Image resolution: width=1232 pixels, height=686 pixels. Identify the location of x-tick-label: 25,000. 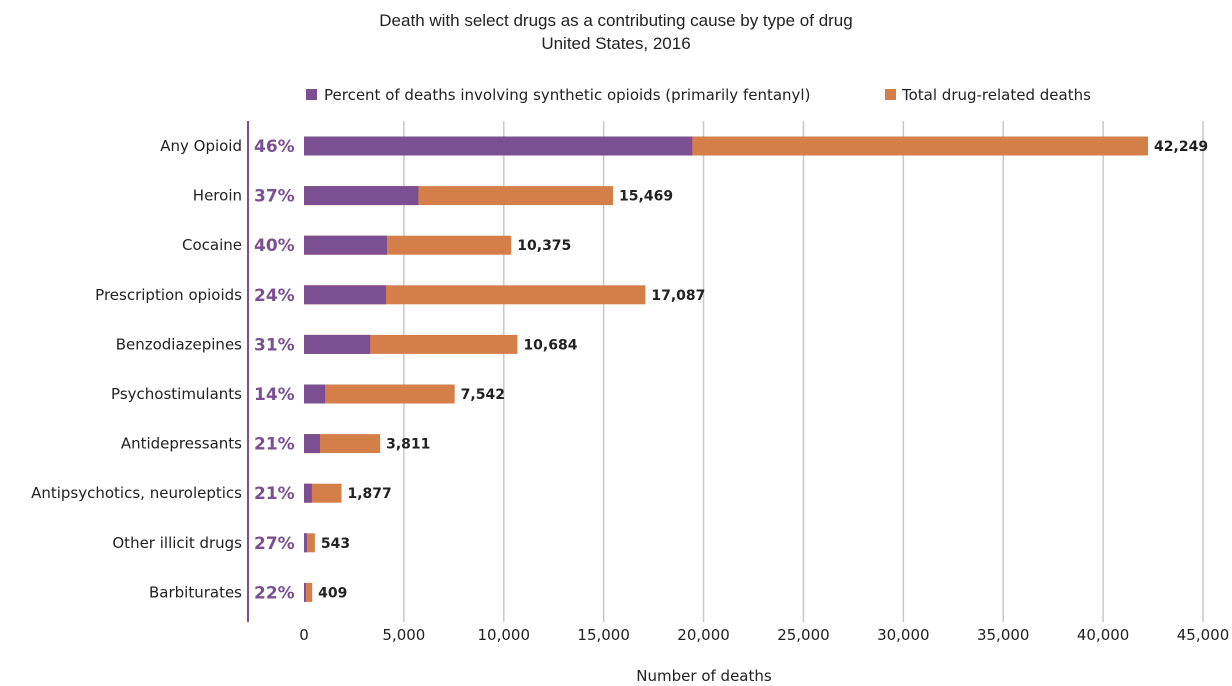
(803, 635).